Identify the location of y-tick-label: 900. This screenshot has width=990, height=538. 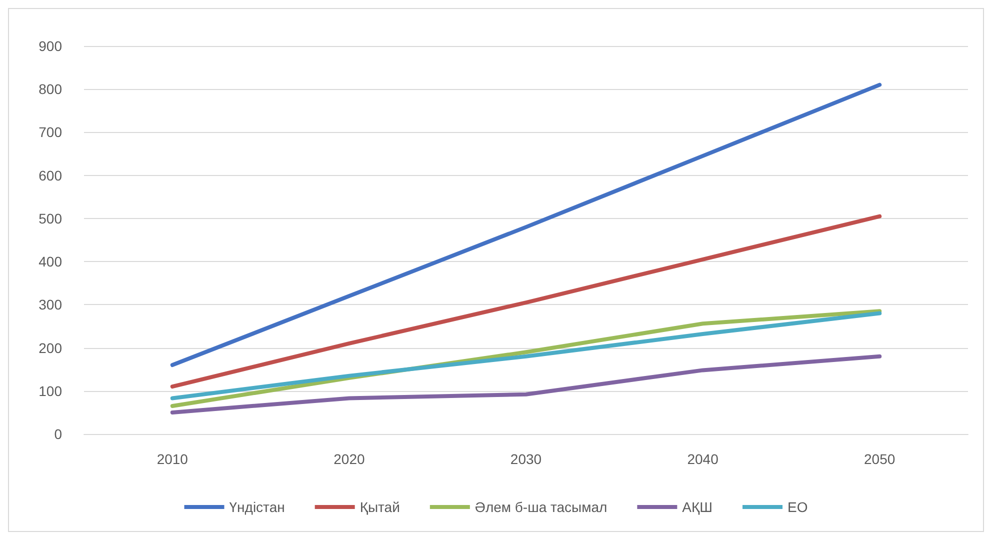
(50, 46).